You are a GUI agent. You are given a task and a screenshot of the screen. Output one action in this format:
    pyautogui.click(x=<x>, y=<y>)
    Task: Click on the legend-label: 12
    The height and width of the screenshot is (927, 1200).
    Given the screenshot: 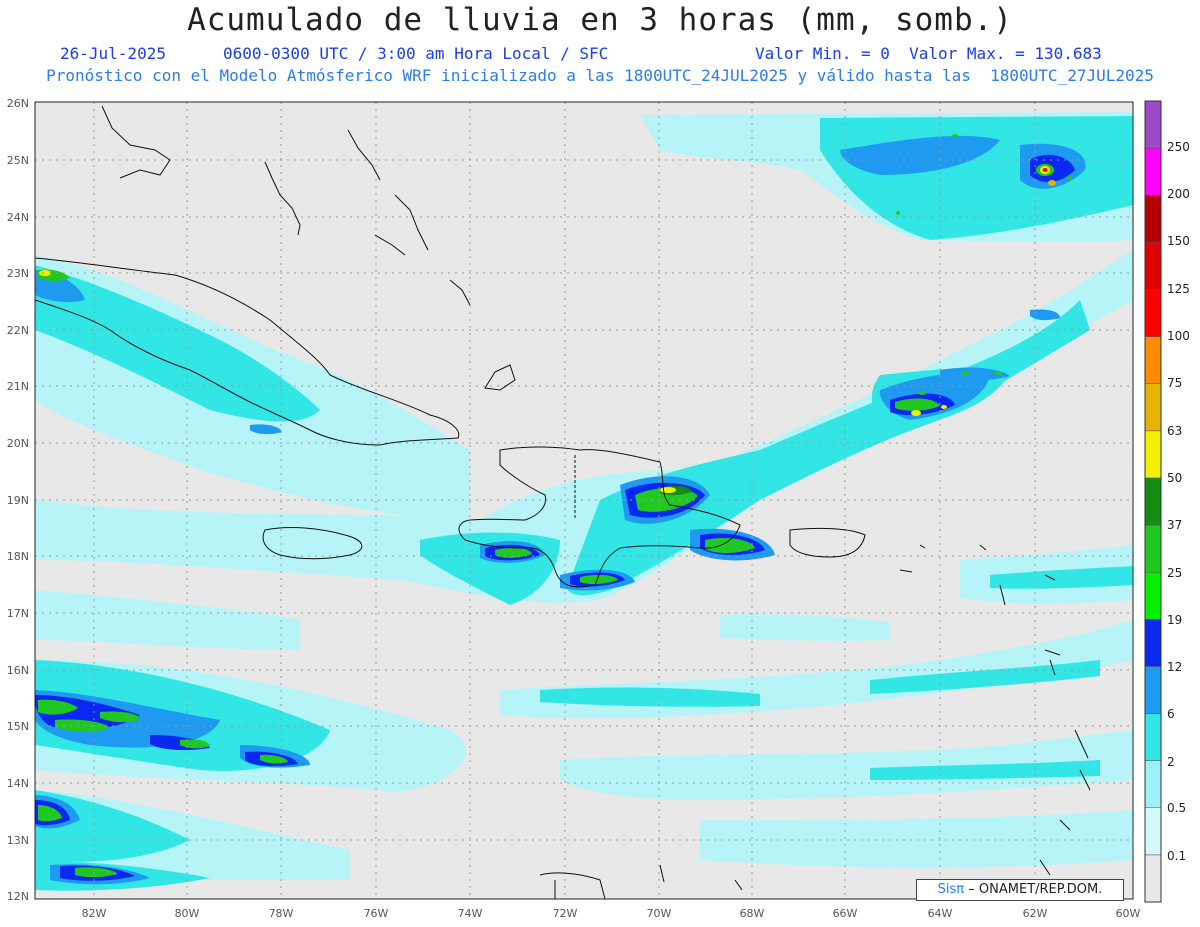 What is the action you would take?
    pyautogui.click(x=1174, y=667)
    